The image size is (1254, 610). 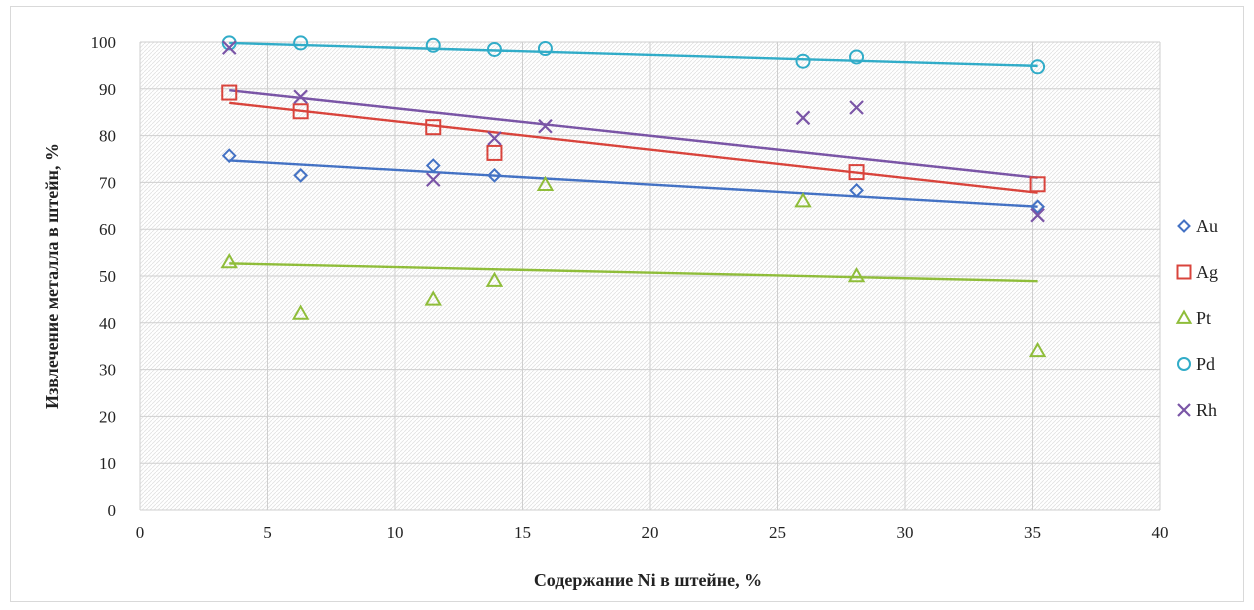 I want to click on trendline-pt, so click(x=633, y=272).